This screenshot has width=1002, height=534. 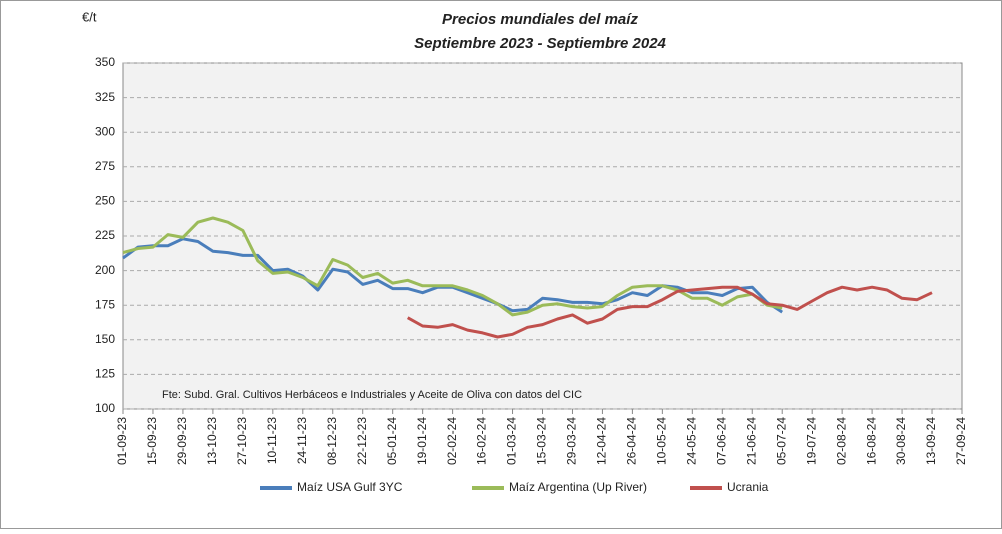 I want to click on x-tick-label: 29-09-23, so click(x=182, y=441).